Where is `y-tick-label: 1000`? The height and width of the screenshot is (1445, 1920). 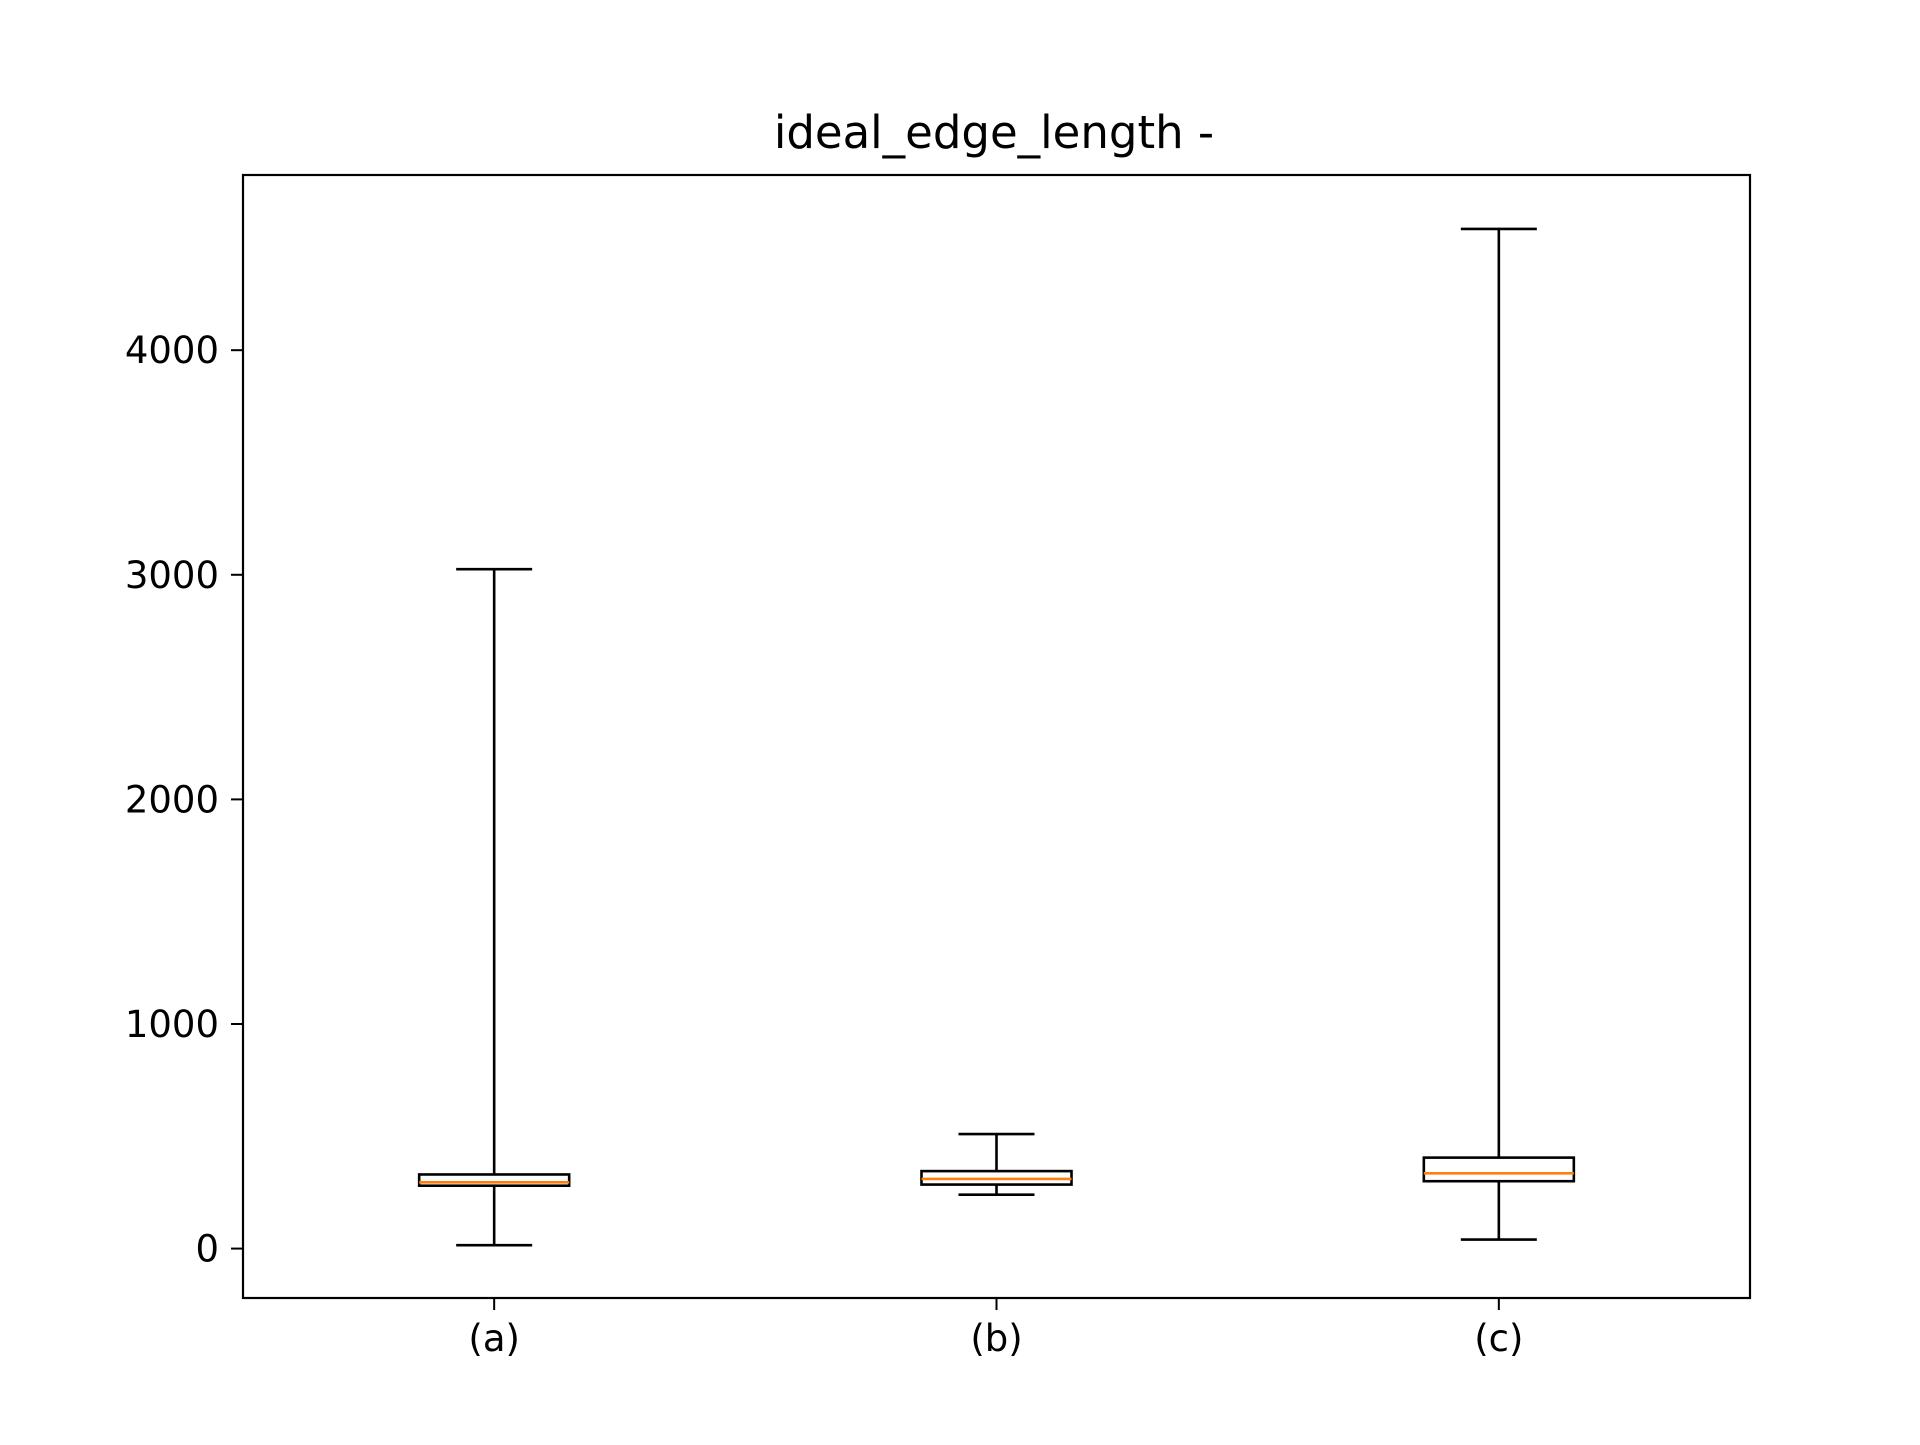 y-tick-label: 1000 is located at coordinates (172, 1024).